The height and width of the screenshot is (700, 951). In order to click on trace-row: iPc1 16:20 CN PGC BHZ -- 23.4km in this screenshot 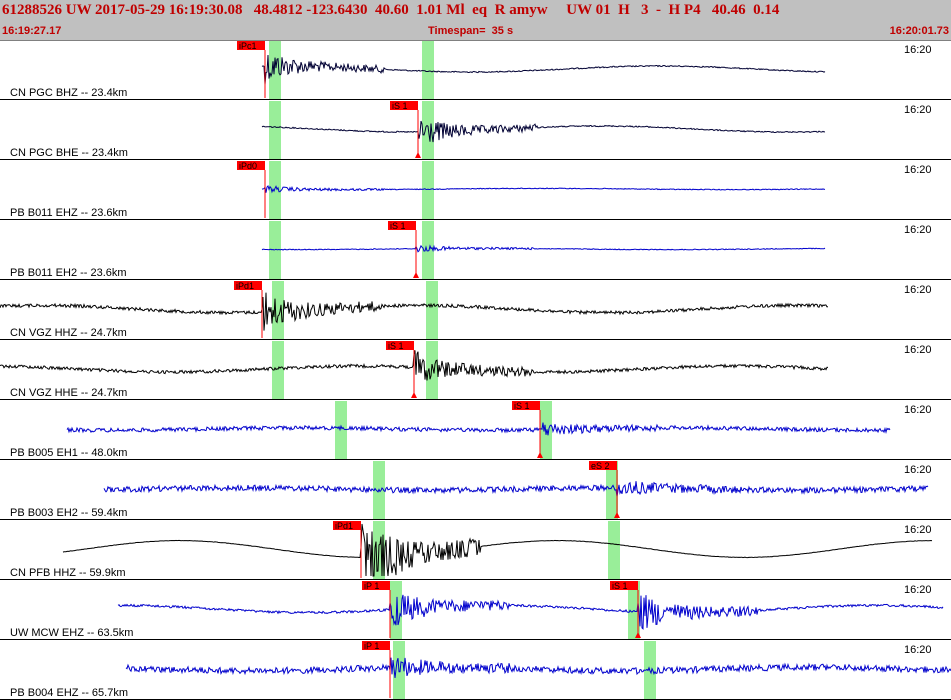, I will do `click(475, 70)`.